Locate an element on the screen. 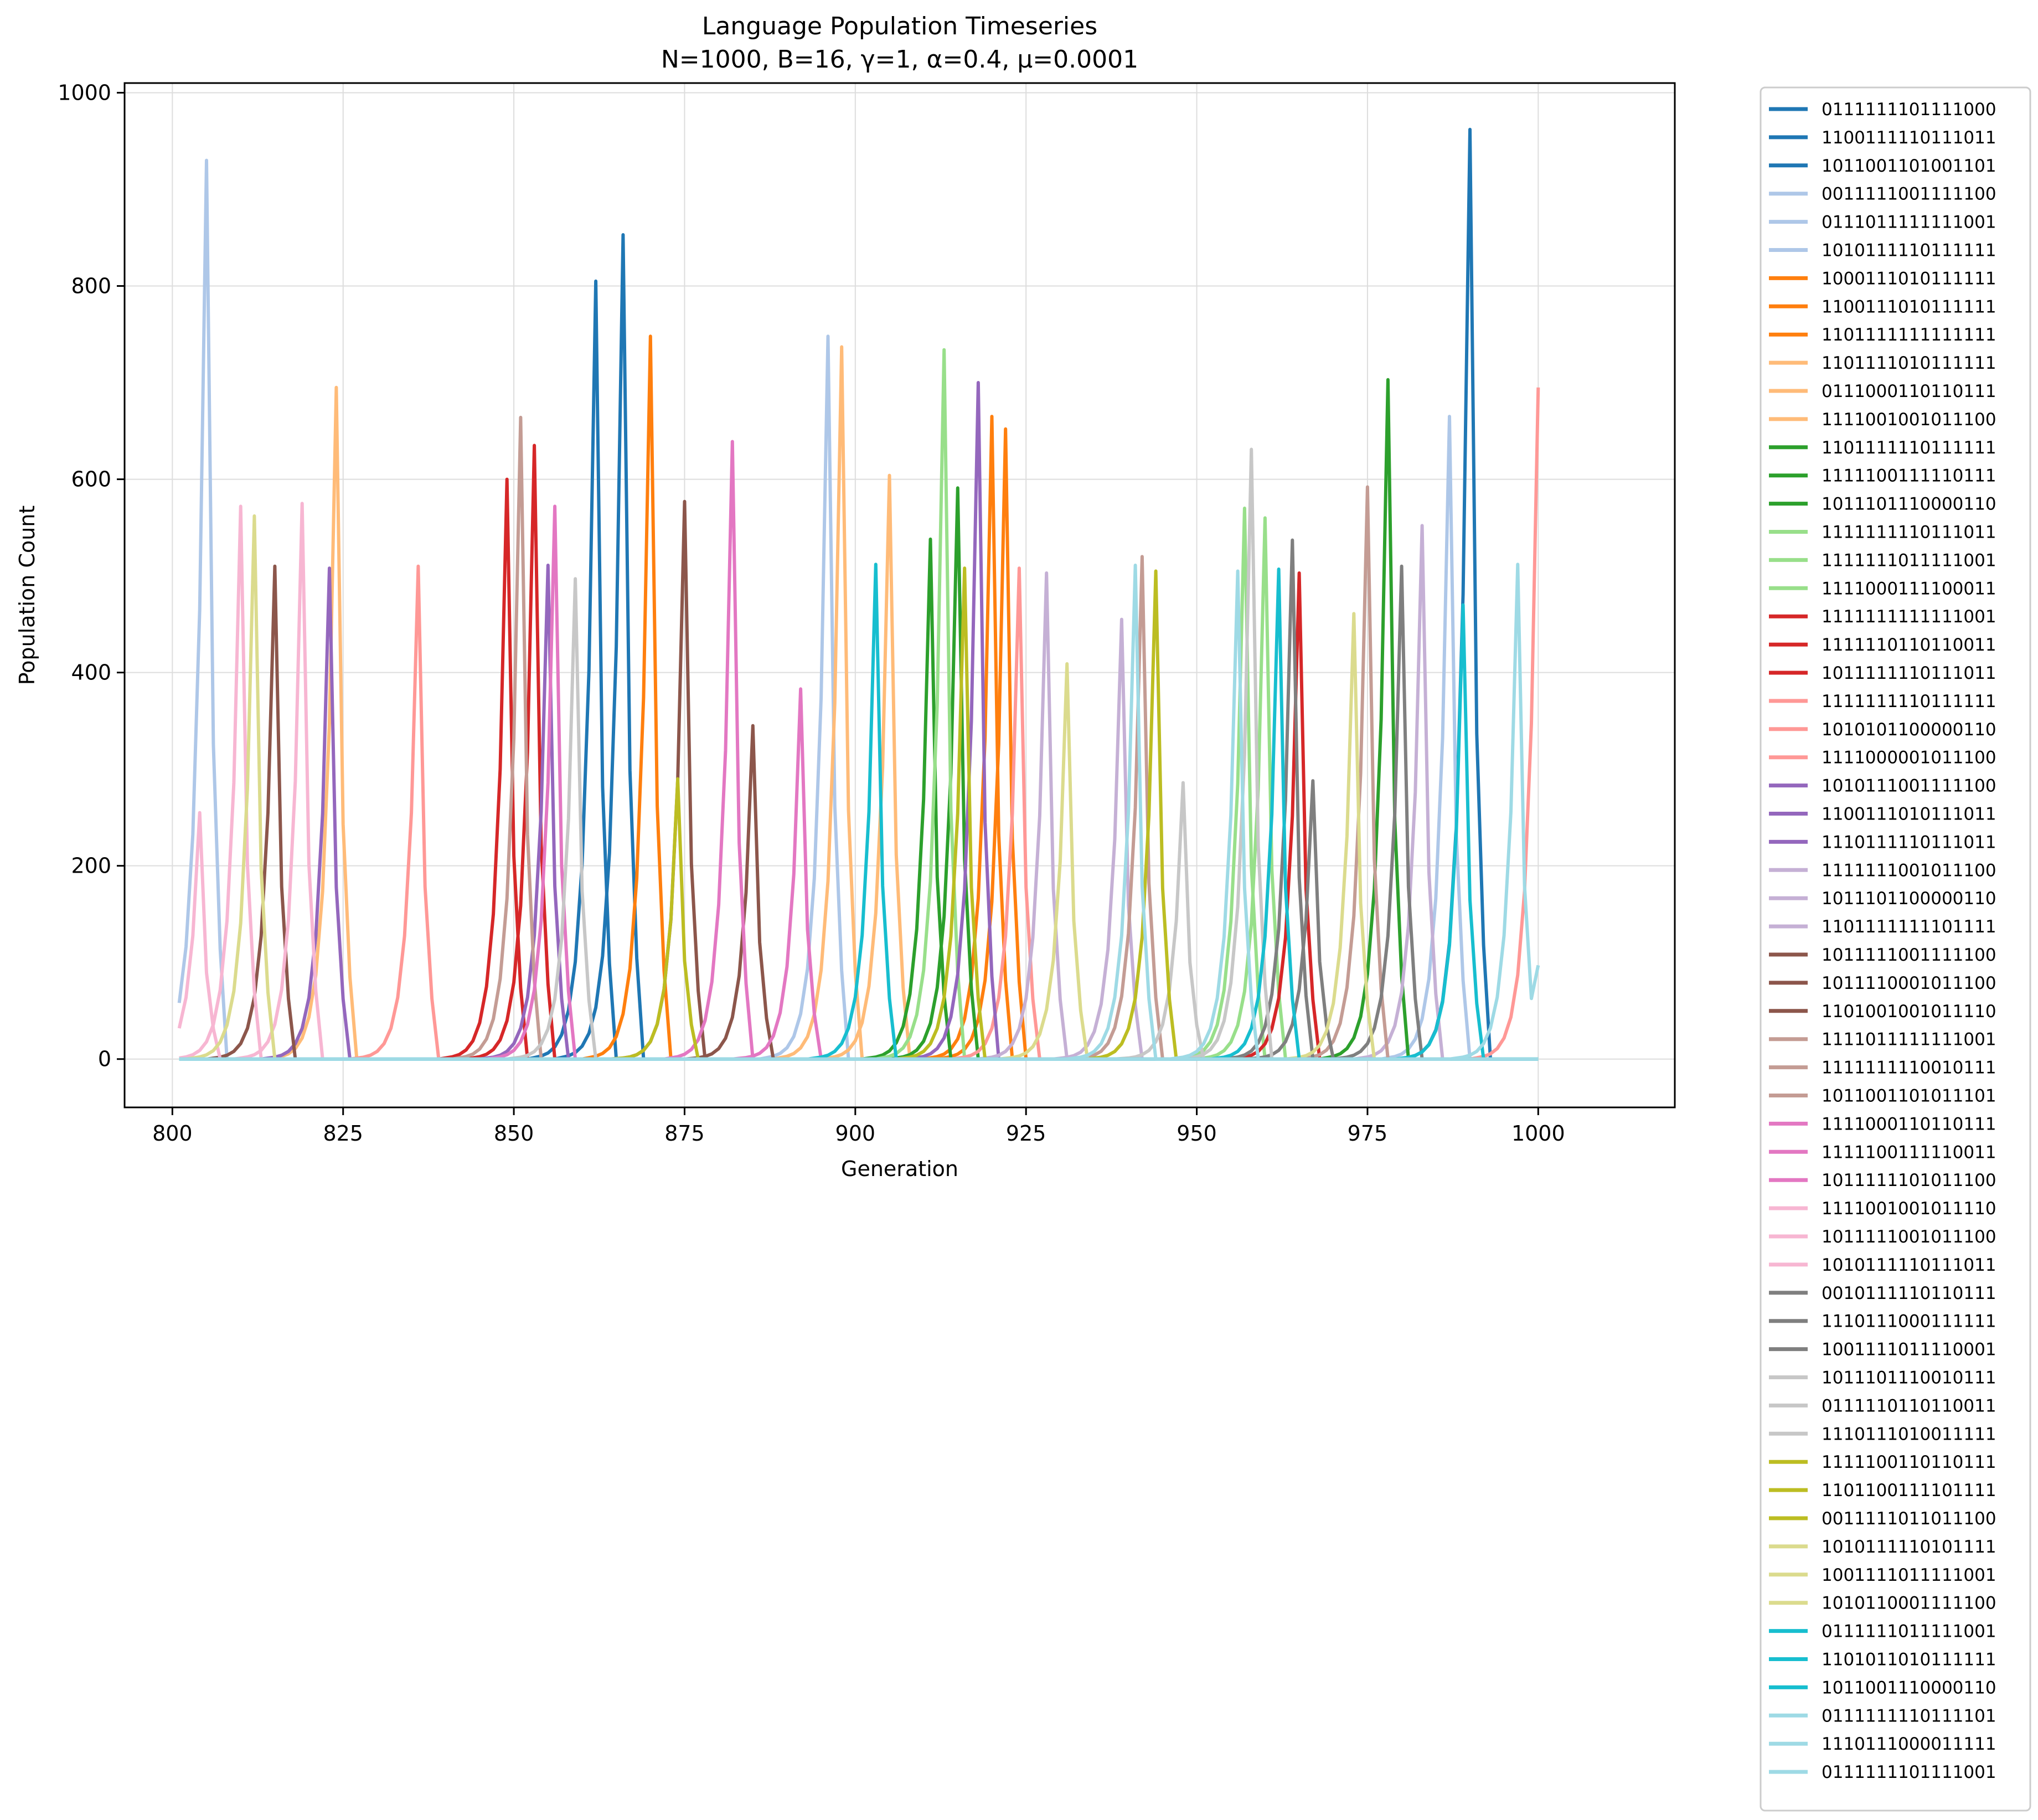 This screenshot has width=2038, height=1820. legend-label: 1101111110111111 is located at coordinates (1909, 448).